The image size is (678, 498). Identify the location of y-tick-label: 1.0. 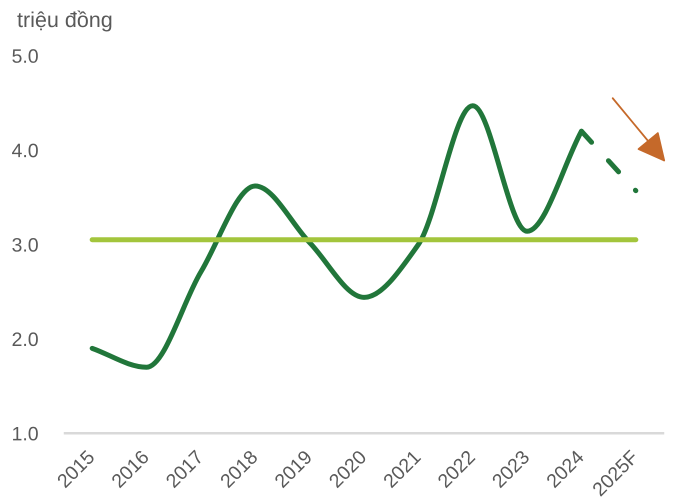
(25, 433).